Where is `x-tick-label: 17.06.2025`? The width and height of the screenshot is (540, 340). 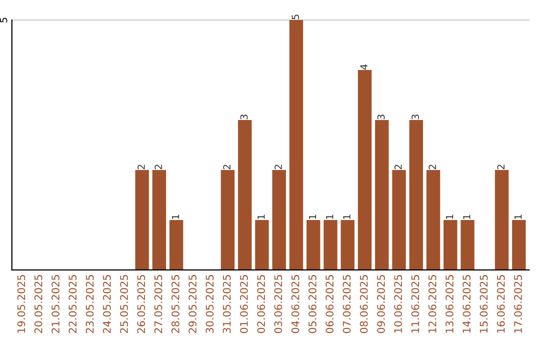
x-tick-label: 17.06.2025 is located at coordinates (518, 304).